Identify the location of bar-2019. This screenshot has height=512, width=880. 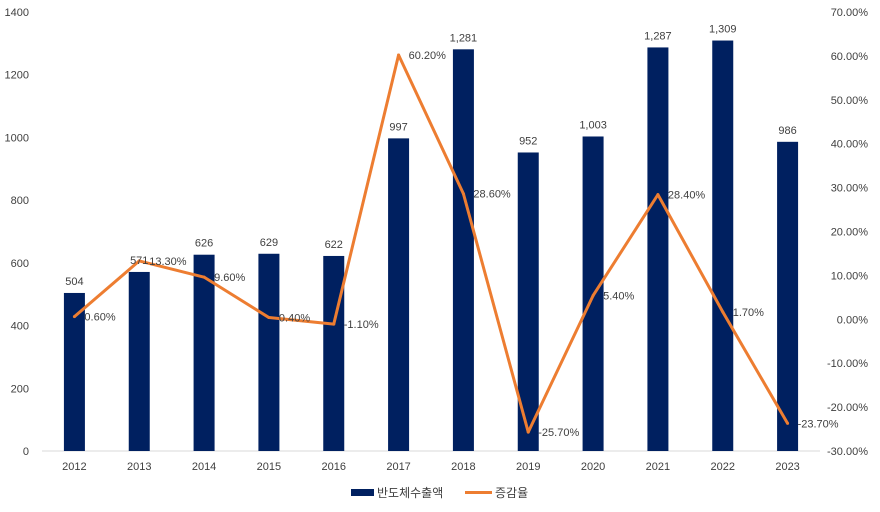
(528, 302).